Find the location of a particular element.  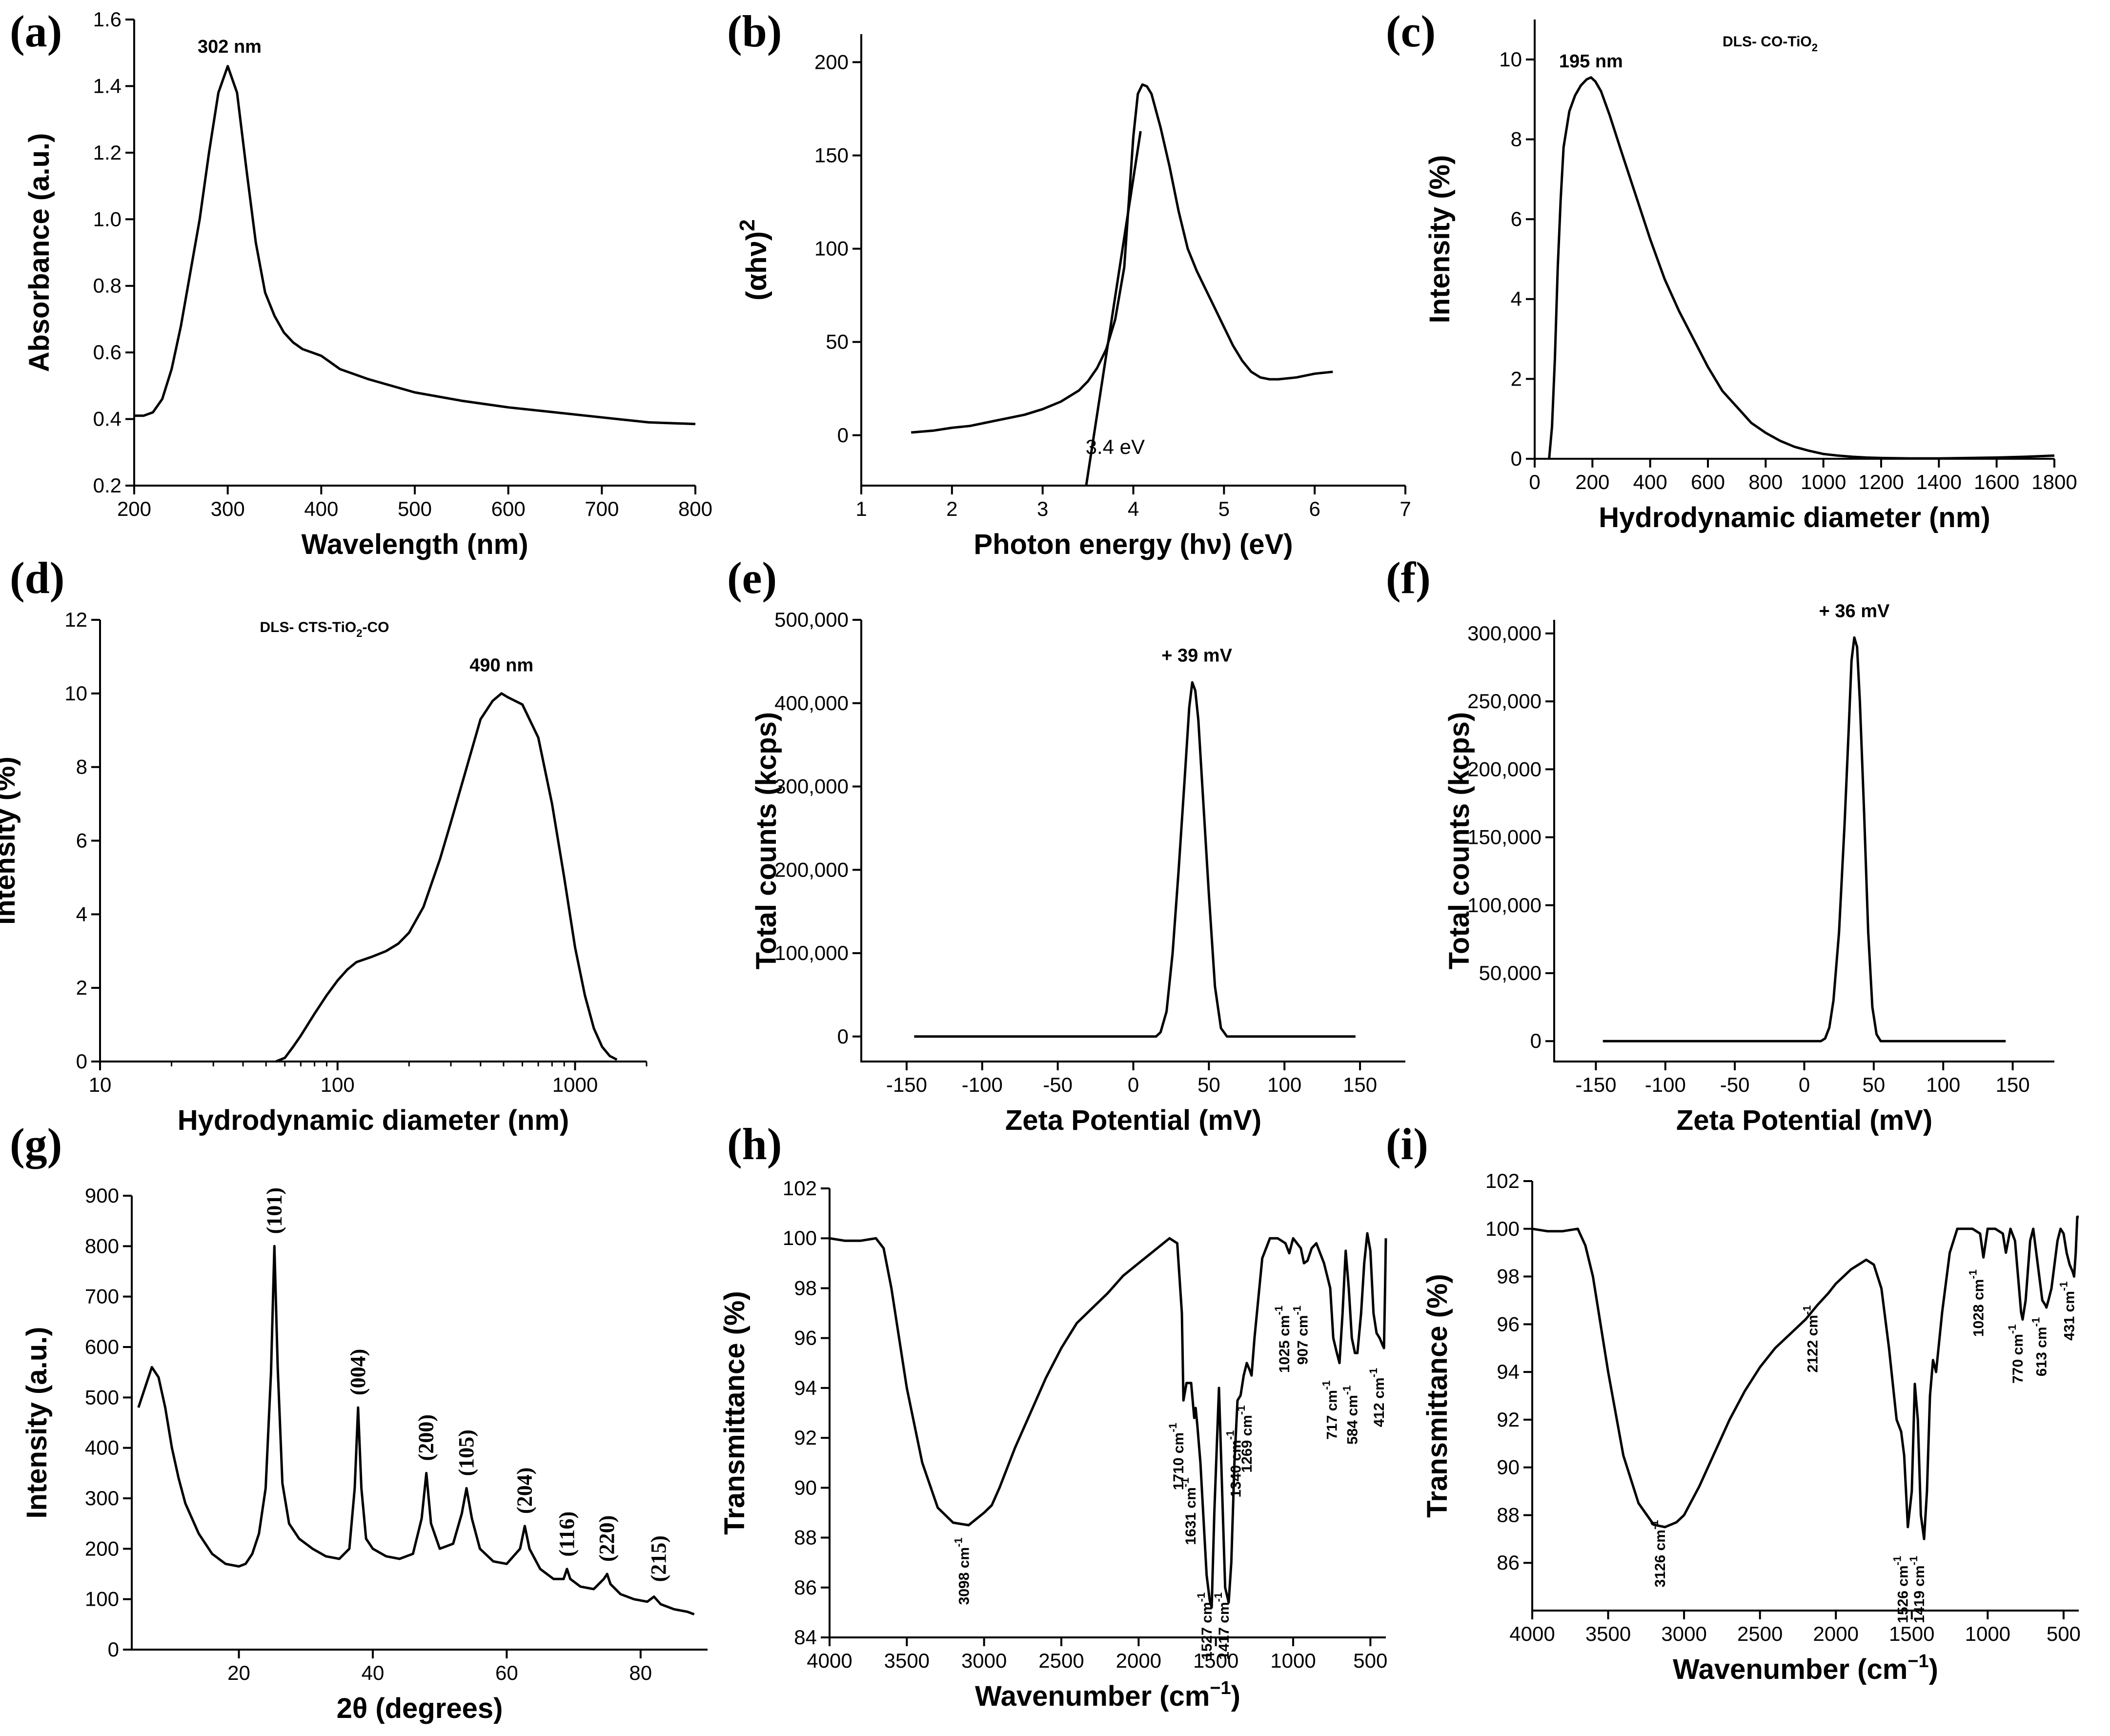

y-axis-label: Intensity (a.u.) is located at coordinates (37, 1422).